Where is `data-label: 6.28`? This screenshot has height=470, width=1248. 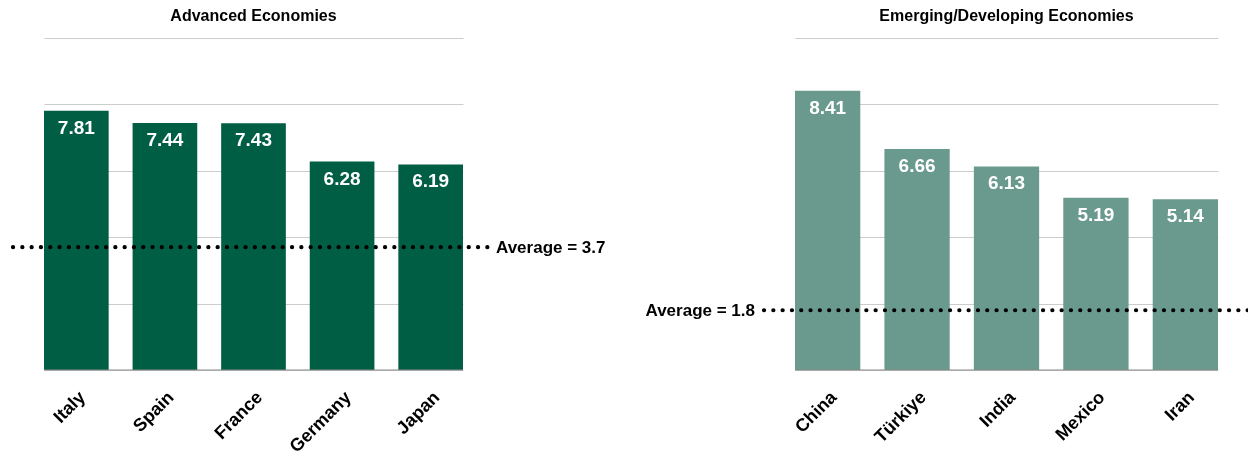 data-label: 6.28 is located at coordinates (342, 178).